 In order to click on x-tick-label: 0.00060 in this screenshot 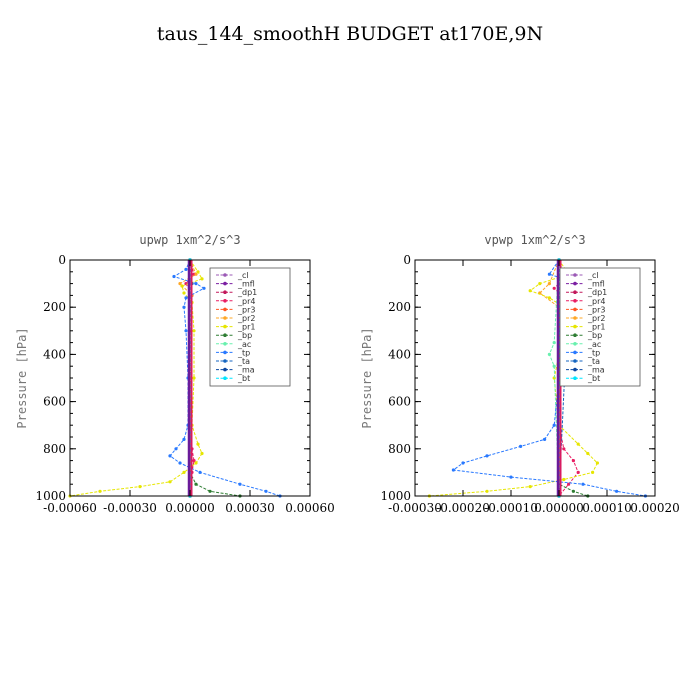, I will do `click(310, 508)`.